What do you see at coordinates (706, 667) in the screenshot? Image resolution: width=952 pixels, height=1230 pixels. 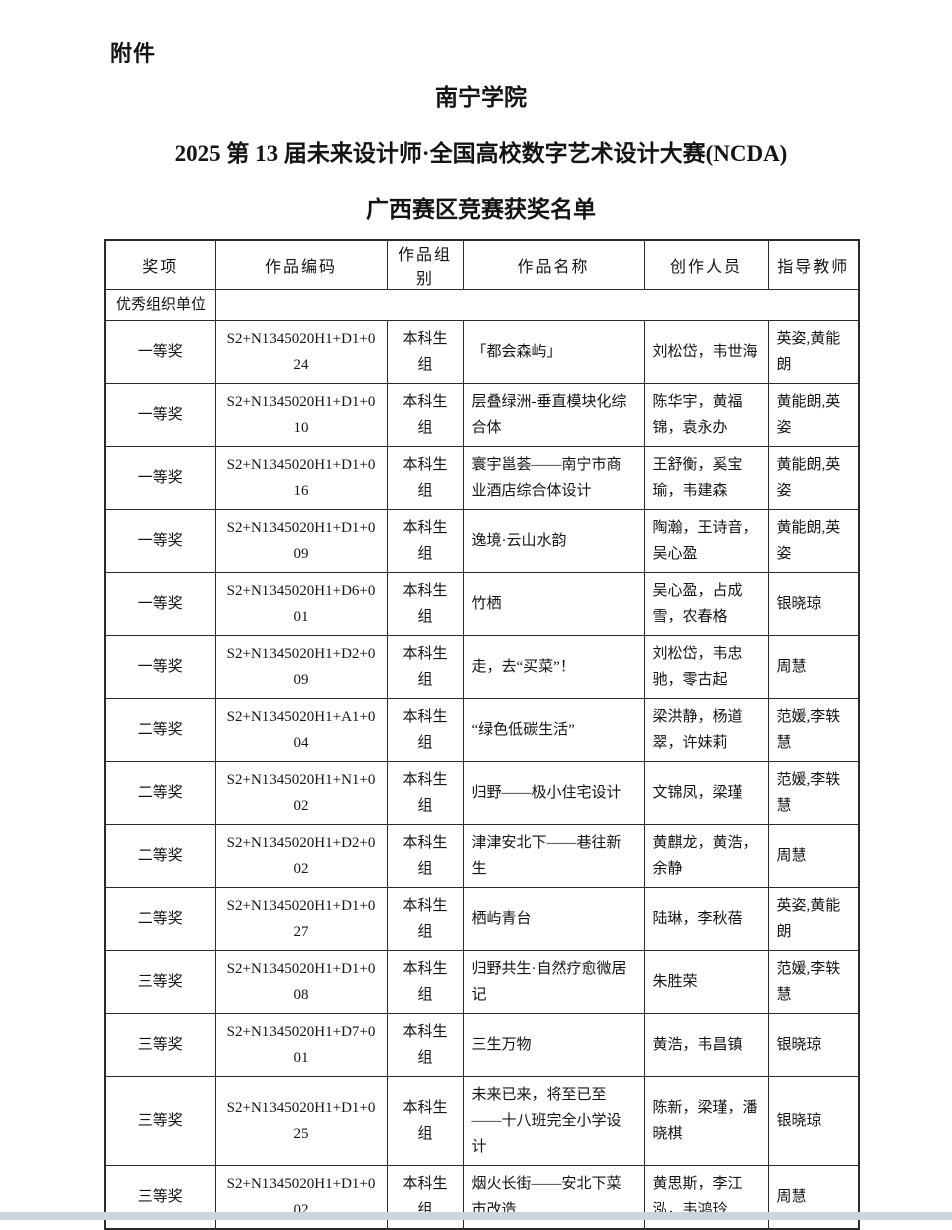 I see `cell-creators: 刘松岱，韦忠驰，零古起` at bounding box center [706, 667].